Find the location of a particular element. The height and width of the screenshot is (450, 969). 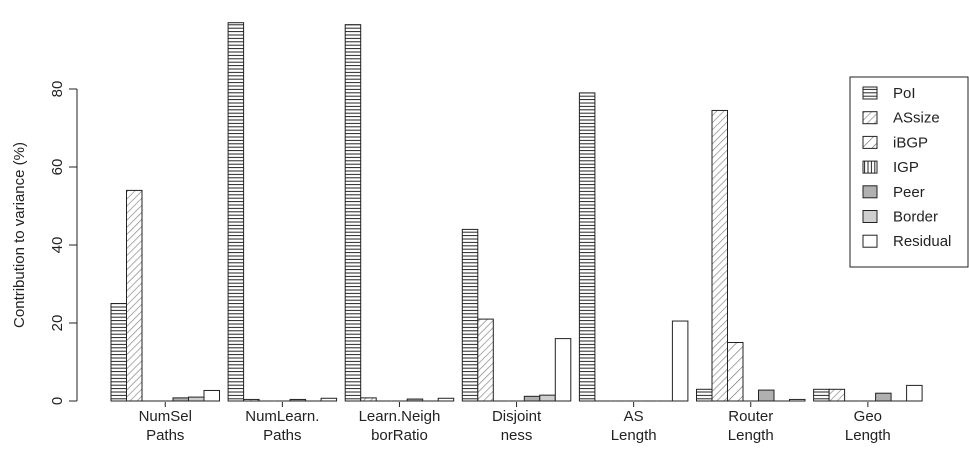

y-axis-title: Contribution to variance (%) is located at coordinates (19, 235).